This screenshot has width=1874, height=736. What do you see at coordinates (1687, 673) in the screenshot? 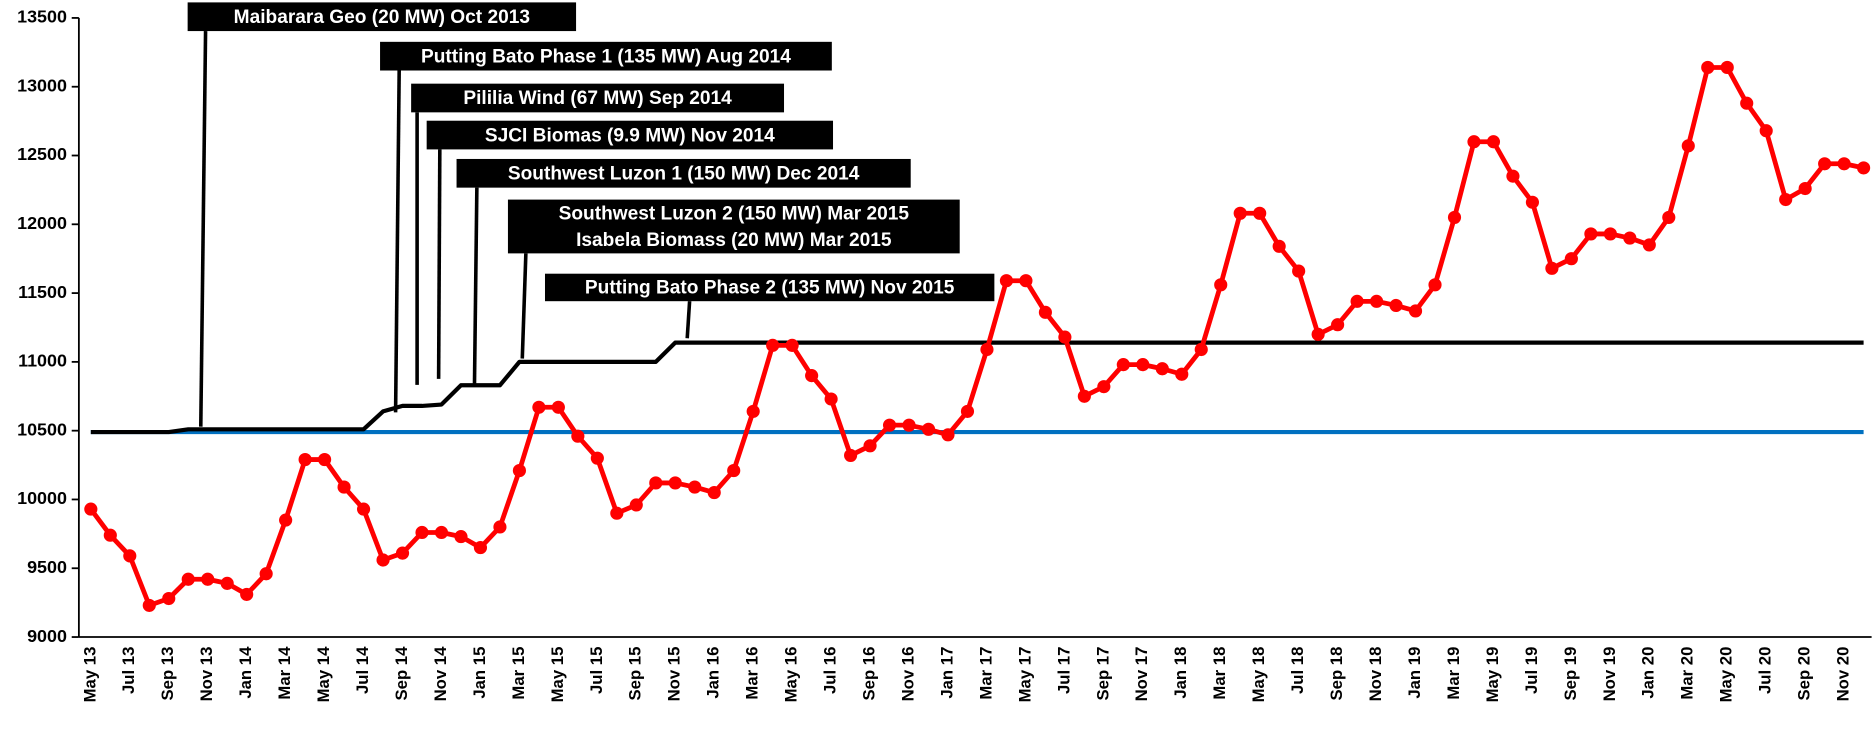
I see `x-tick-label: Mar 20` at bounding box center [1687, 673].